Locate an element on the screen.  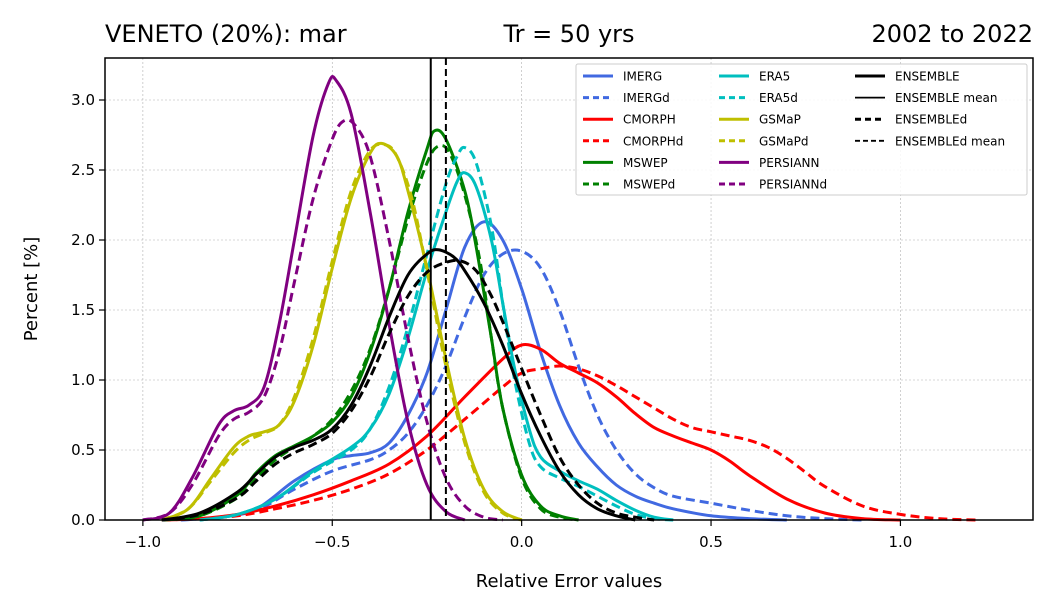
legend-box is located at coordinates (801, 129).